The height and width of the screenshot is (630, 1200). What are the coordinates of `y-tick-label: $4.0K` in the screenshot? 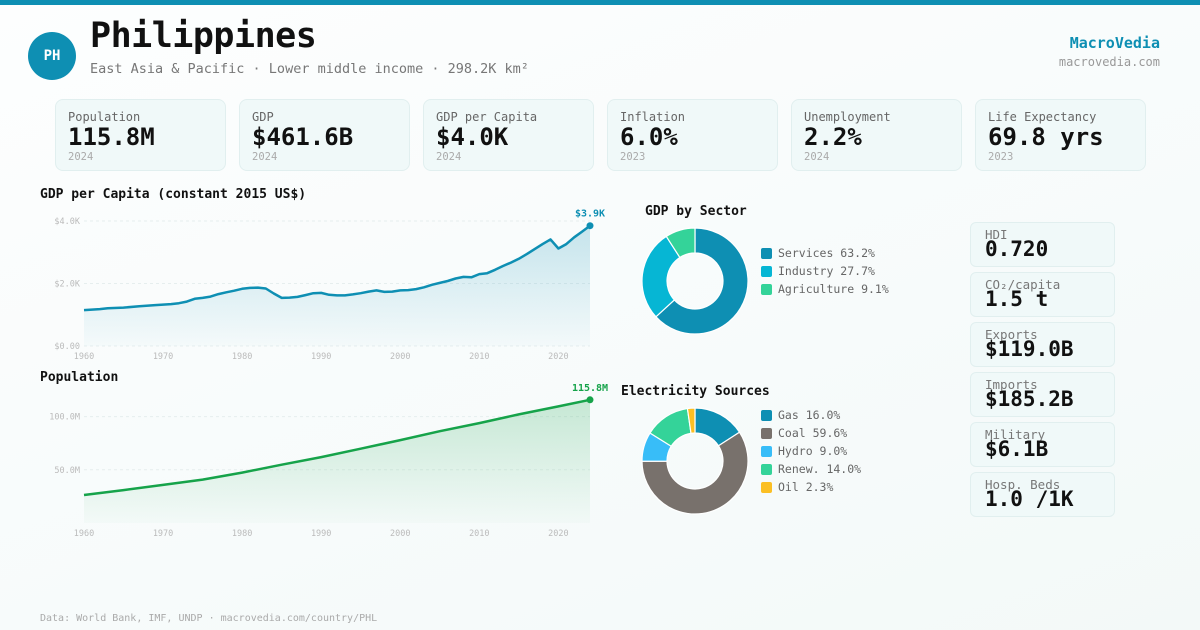 It's located at (67, 222).